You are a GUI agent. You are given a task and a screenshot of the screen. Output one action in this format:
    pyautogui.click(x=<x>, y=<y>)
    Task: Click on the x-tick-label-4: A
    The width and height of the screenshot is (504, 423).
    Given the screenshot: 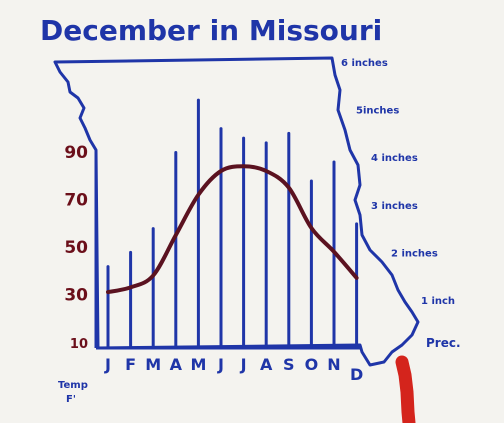 What is the action you would take?
    pyautogui.click(x=176, y=364)
    